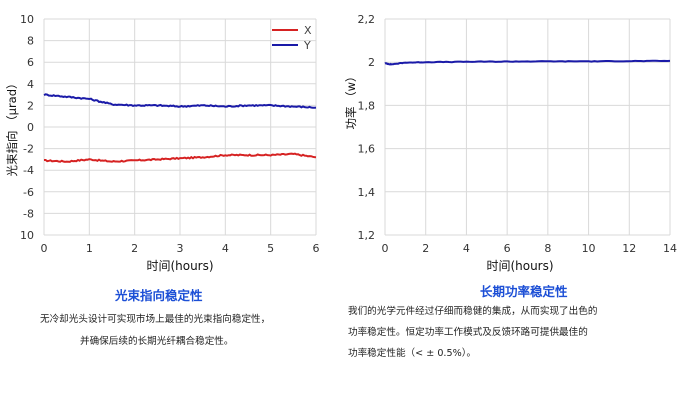  What do you see at coordinates (468, 332) in the screenshot?
I see `power-stability-desc-line-2: 功率稳定性。恒定功率工作模式及反馈环路可提供最佳的` at bounding box center [468, 332].